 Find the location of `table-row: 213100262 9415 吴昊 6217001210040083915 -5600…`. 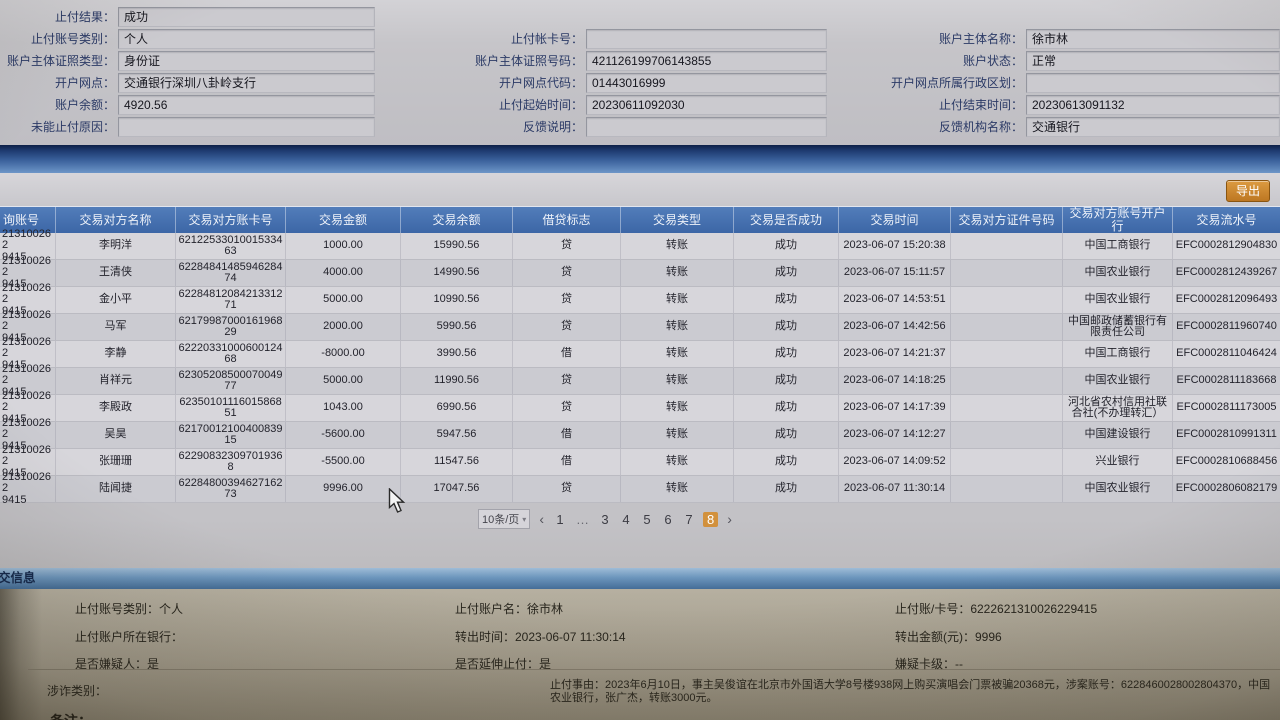

table-row: 213100262 9415 吴昊 6217001210040083915 -5600… is located at coordinates (640, 434).